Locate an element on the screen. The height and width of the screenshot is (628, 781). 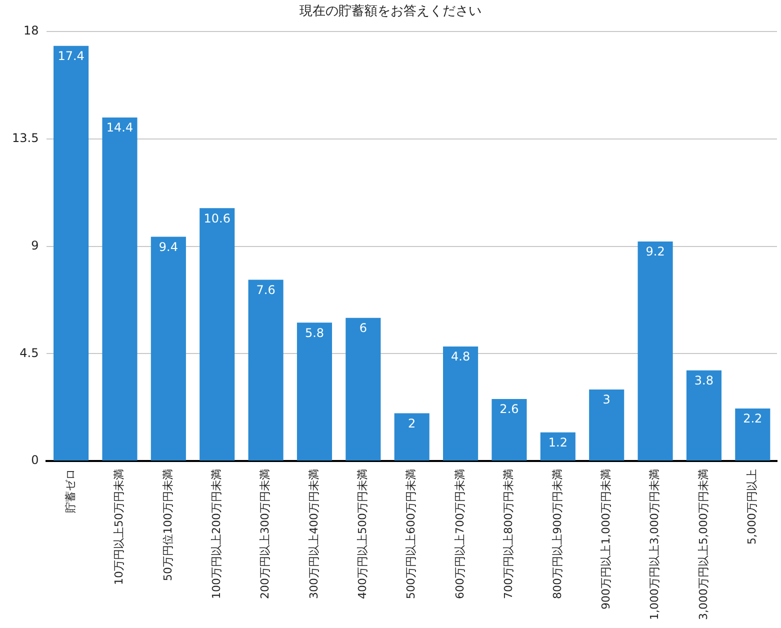
y-tick-label: 0 is located at coordinates (35, 460).